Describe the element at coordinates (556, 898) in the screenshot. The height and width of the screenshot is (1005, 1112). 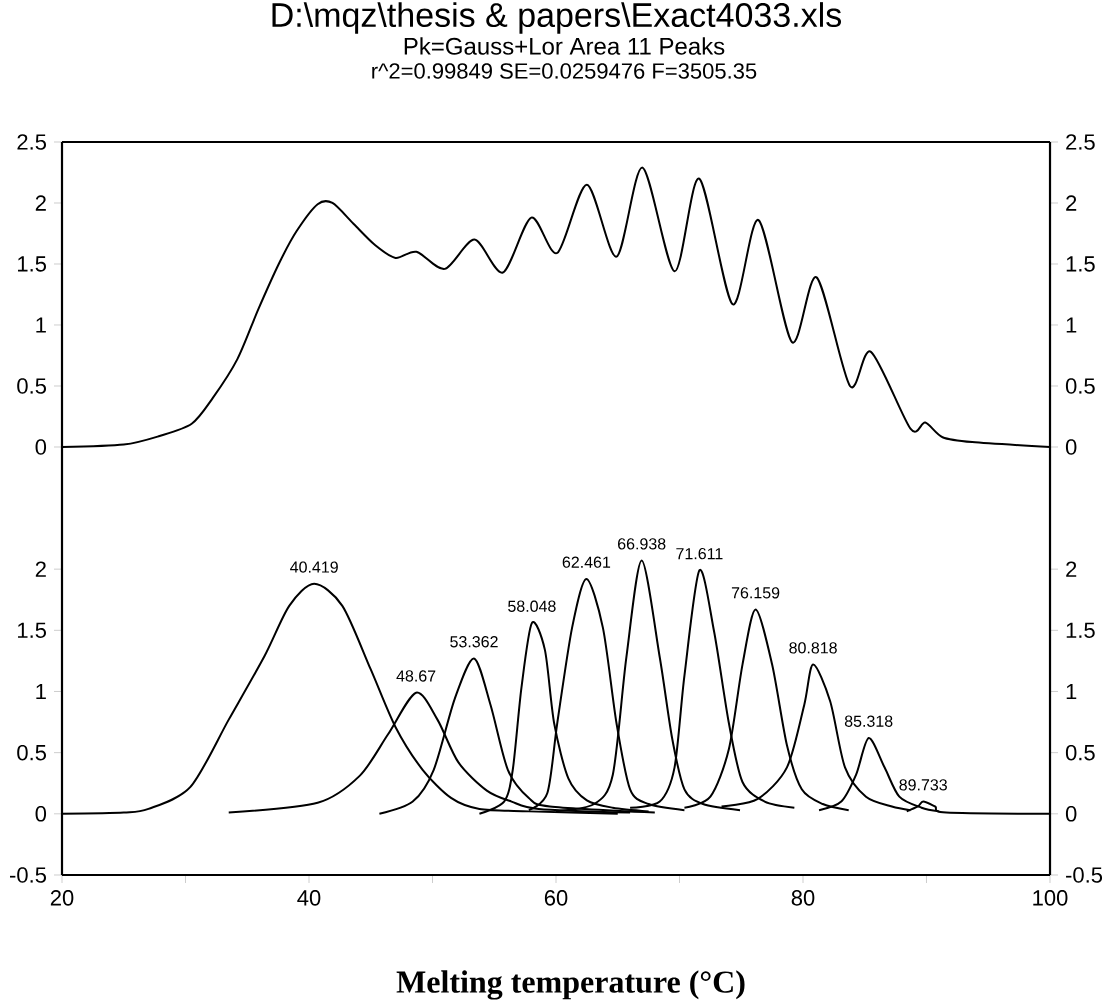
I see `x-tick-label: 60` at that location.